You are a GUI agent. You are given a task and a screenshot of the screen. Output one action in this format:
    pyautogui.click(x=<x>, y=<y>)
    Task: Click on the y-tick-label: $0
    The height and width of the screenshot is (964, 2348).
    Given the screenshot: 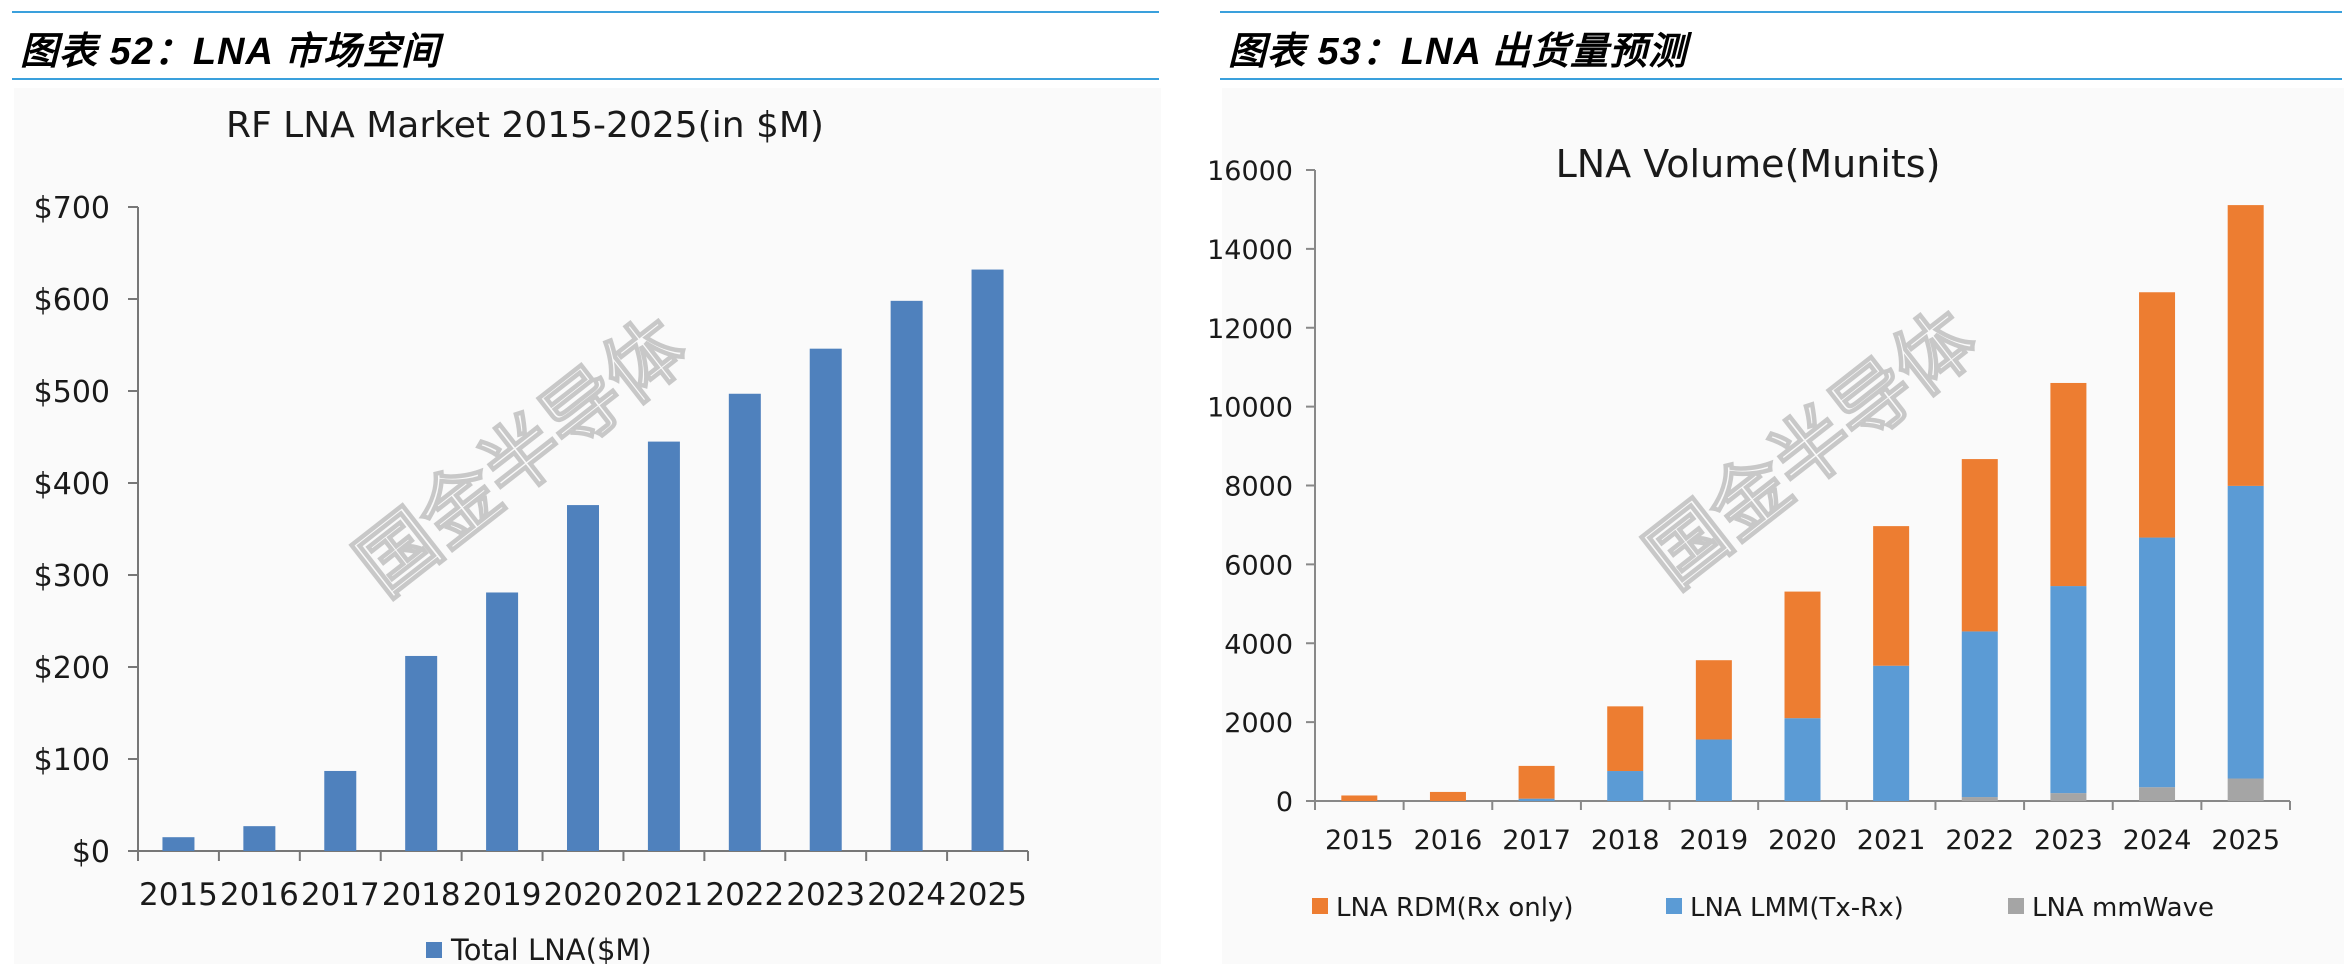 What is the action you would take?
    pyautogui.click(x=91, y=852)
    